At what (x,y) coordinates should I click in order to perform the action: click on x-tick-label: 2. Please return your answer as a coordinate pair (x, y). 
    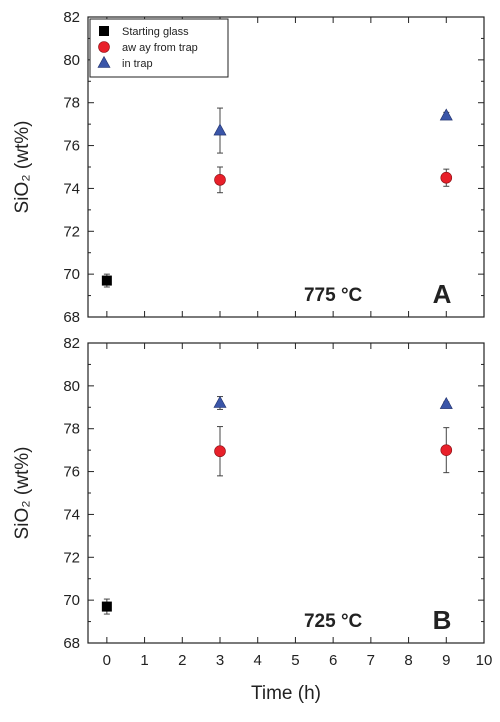
    Looking at the image, I should click on (182, 660).